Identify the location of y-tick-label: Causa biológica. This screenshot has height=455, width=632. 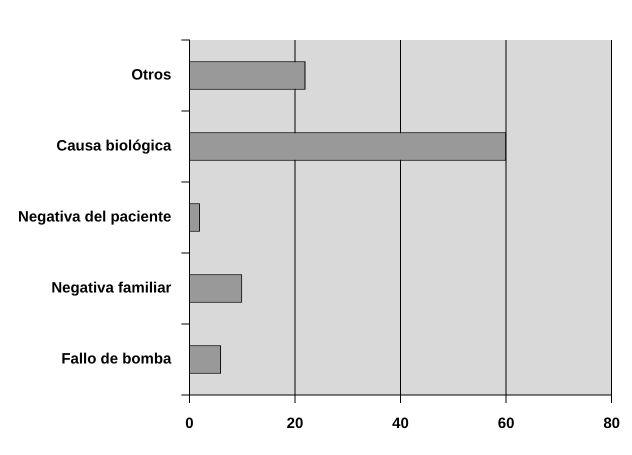
(114, 146).